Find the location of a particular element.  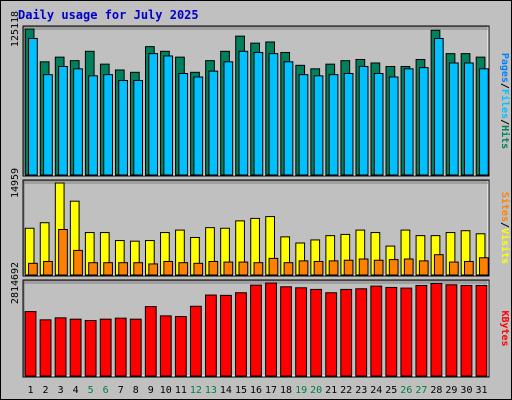

x-tick-label: 21 is located at coordinates (331, 390).